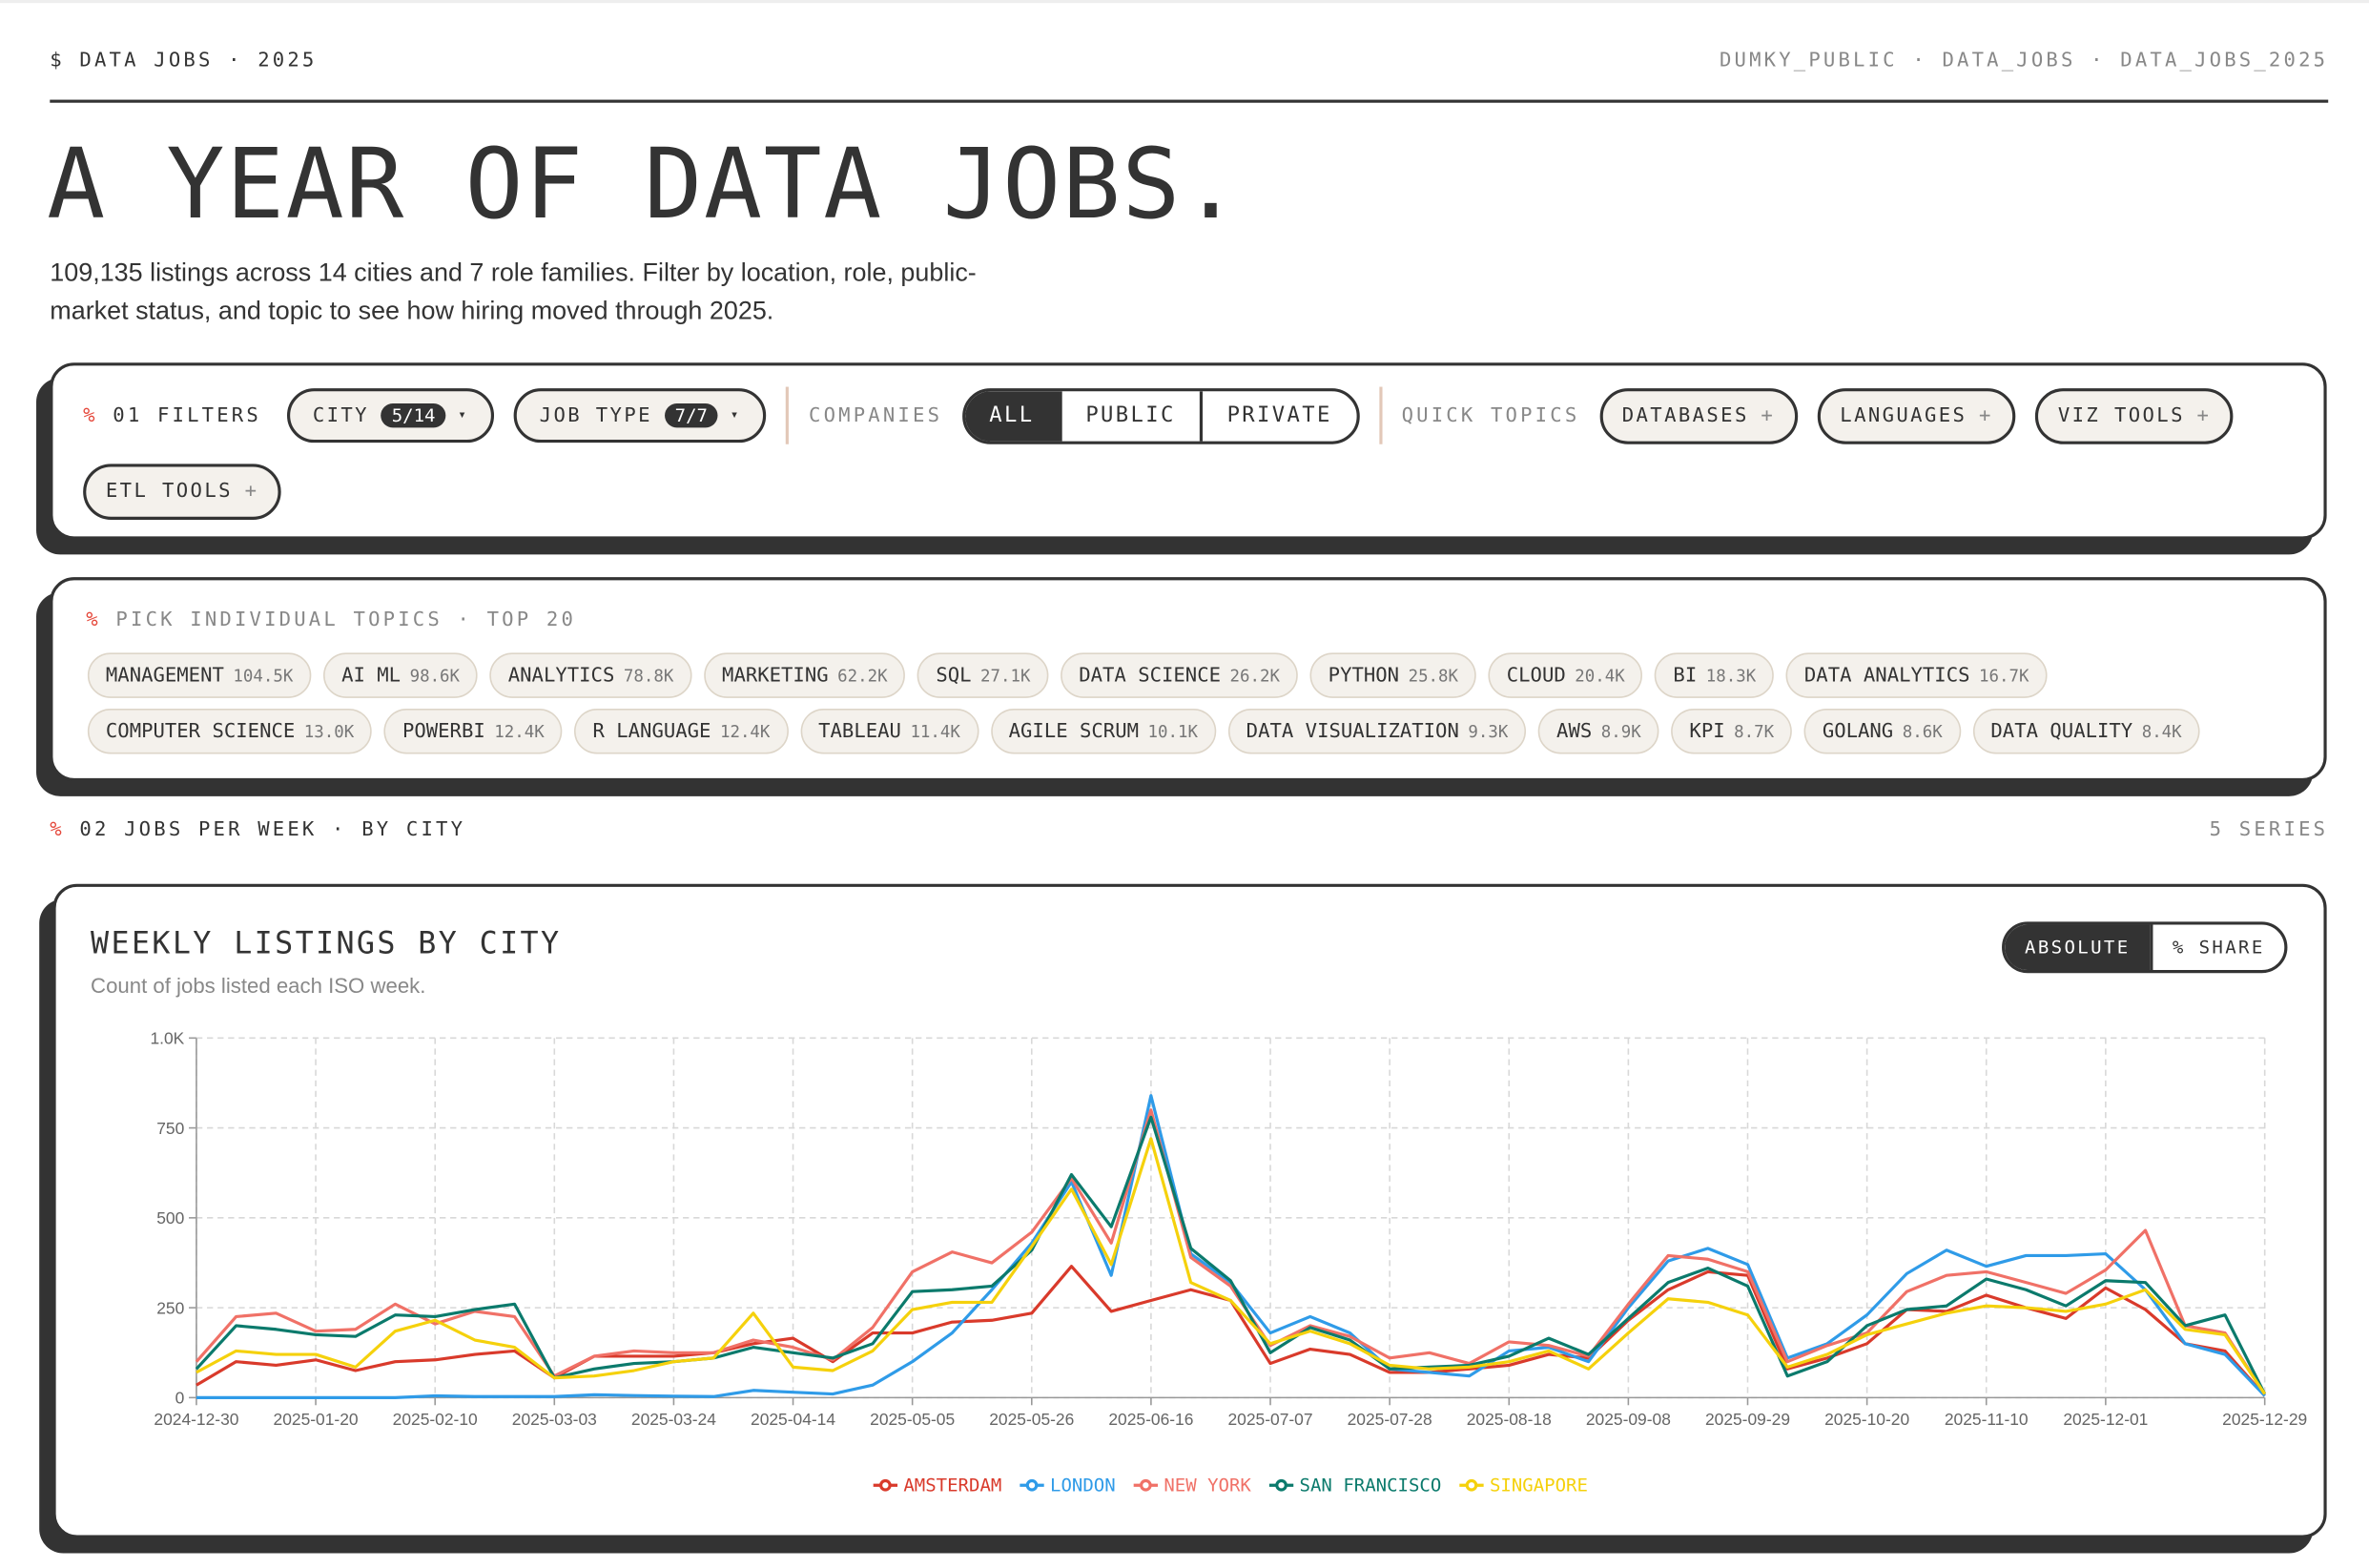 This screenshot has width=2369, height=1568. I want to click on rule, so click(1189, 101).